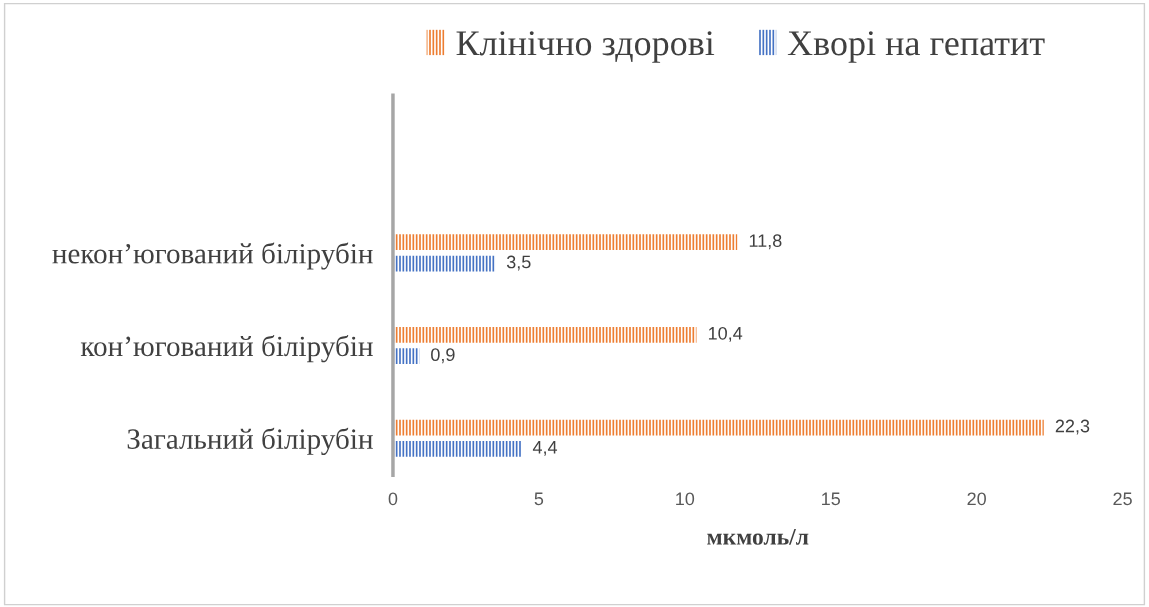 The width and height of the screenshot is (1149, 607). What do you see at coordinates (765, 242) in the screenshot?
I see `data-label: 11,8` at bounding box center [765, 242].